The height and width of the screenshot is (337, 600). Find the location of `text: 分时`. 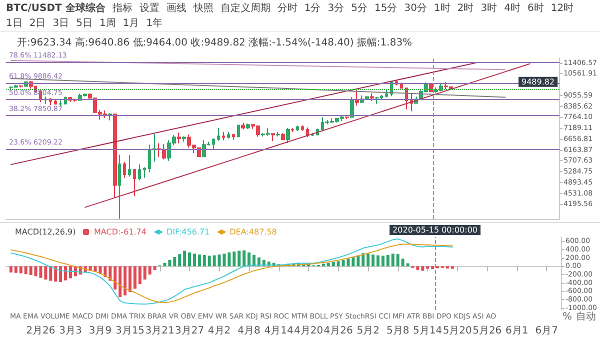

text: 分时 is located at coordinates (287, 8).